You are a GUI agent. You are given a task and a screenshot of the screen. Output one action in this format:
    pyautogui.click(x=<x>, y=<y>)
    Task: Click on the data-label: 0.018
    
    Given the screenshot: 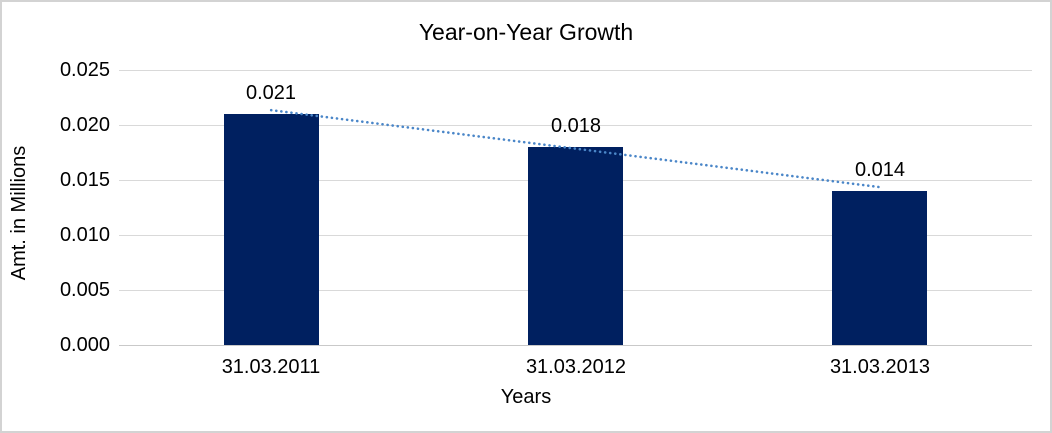 What is the action you would take?
    pyautogui.click(x=576, y=126)
    